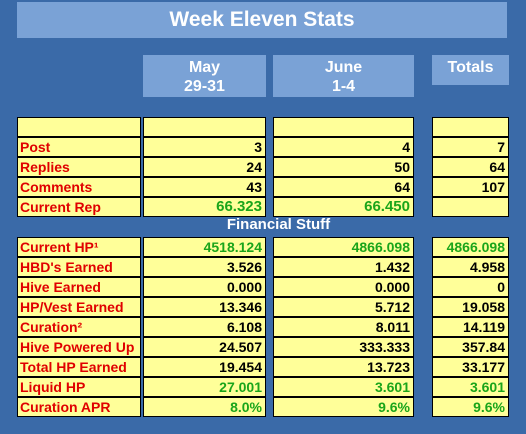 The width and height of the screenshot is (526, 434). What do you see at coordinates (343, 387) in the screenshot?
I see `cell-june-liquid-hp: 3.601` at bounding box center [343, 387].